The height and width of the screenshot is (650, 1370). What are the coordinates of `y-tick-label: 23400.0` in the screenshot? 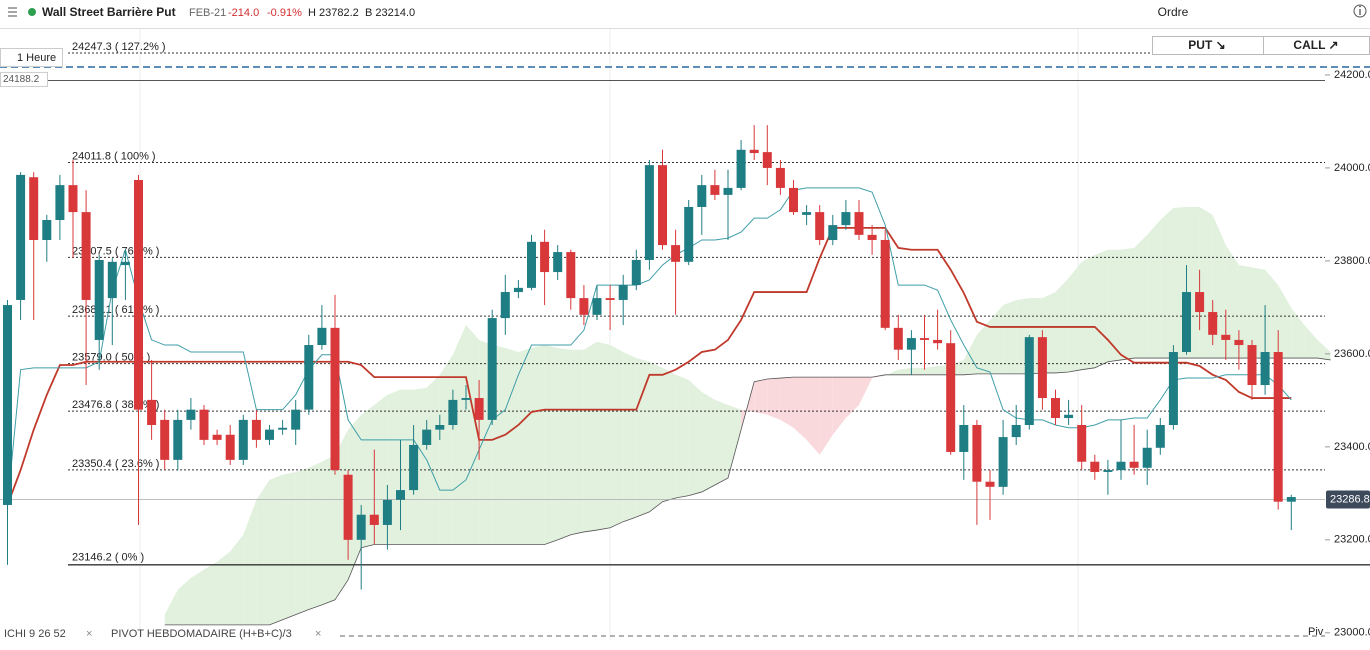 It's located at (1352, 447).